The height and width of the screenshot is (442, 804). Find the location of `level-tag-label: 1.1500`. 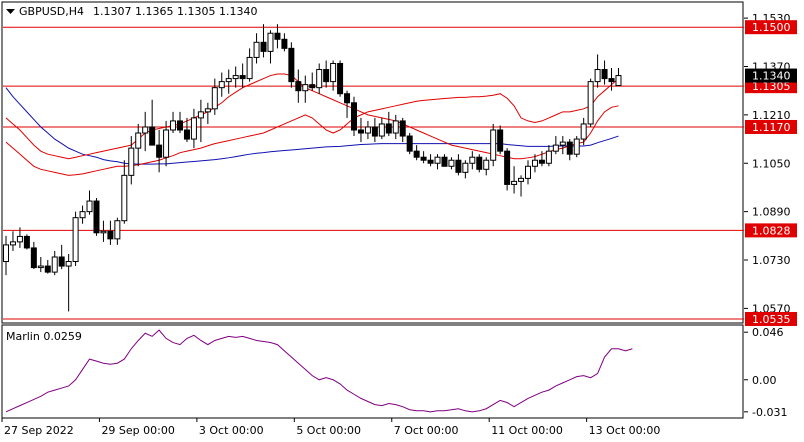

level-tag-label: 1.1500 is located at coordinates (771, 27).